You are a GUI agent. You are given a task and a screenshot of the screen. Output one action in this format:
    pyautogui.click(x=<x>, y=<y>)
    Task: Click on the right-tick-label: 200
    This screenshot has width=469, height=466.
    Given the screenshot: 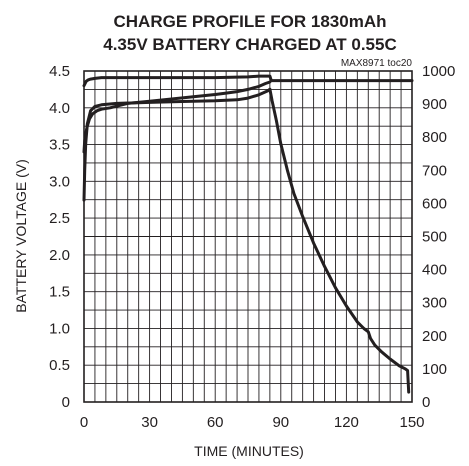 What is the action you would take?
    pyautogui.click(x=434, y=336)
    